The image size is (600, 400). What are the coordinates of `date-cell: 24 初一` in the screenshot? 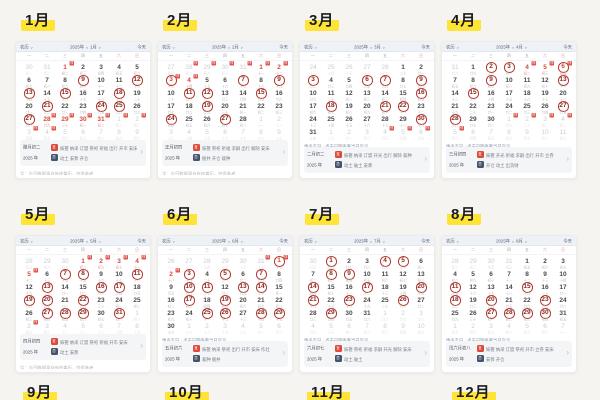 It's located at (119, 302).